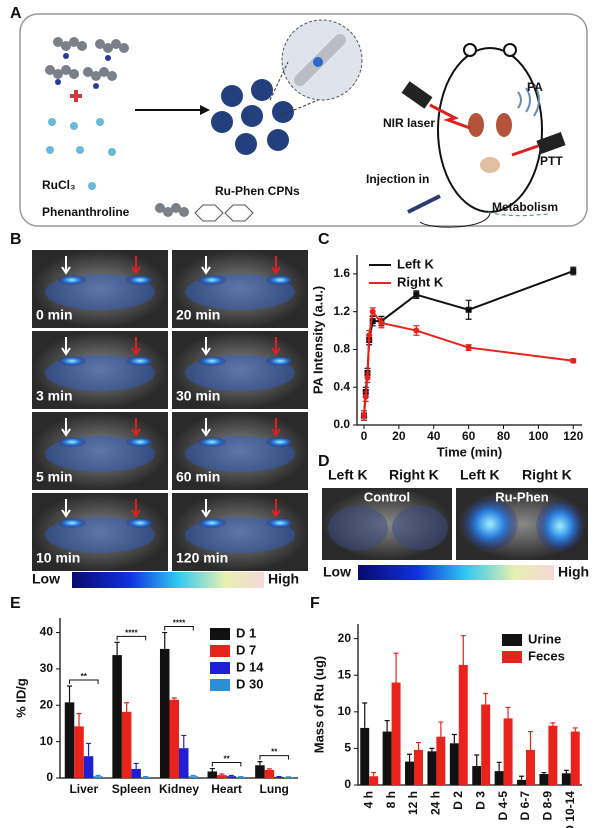  What do you see at coordinates (294, 89) in the screenshot?
I see `zoom-lines` at bounding box center [294, 89].